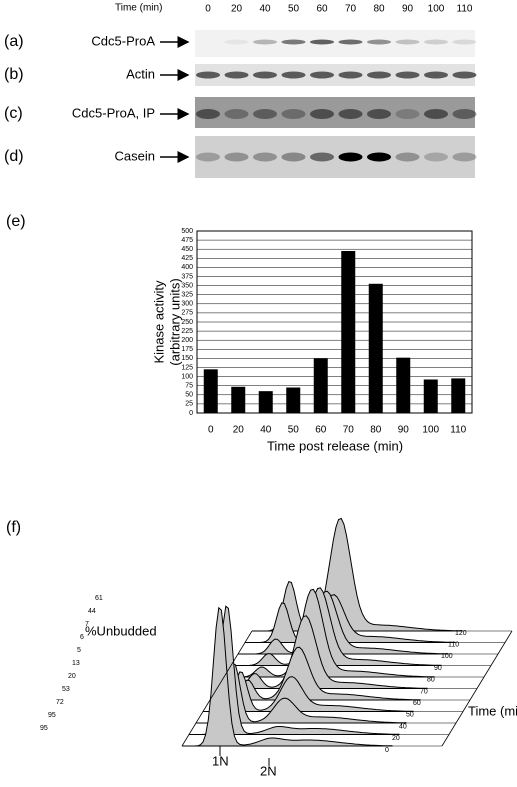 The width and height of the screenshot is (517, 787). I want to click on x-tick-label: 0, so click(211, 430).